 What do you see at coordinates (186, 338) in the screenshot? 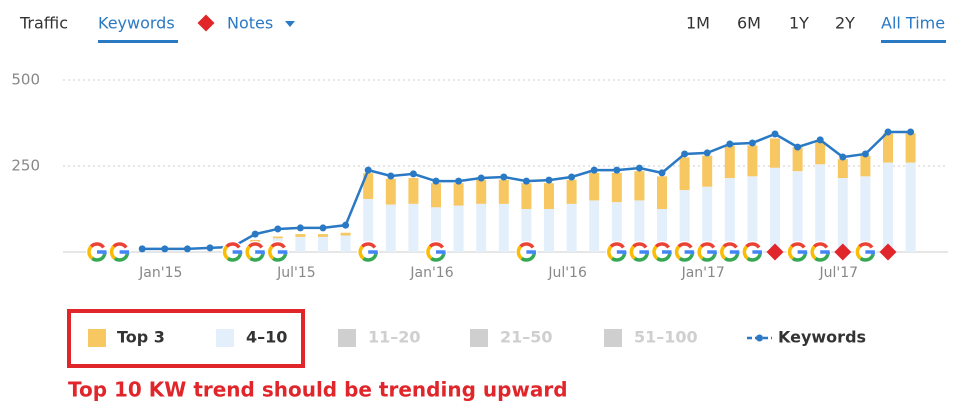
I see `highlight-box` at bounding box center [186, 338].